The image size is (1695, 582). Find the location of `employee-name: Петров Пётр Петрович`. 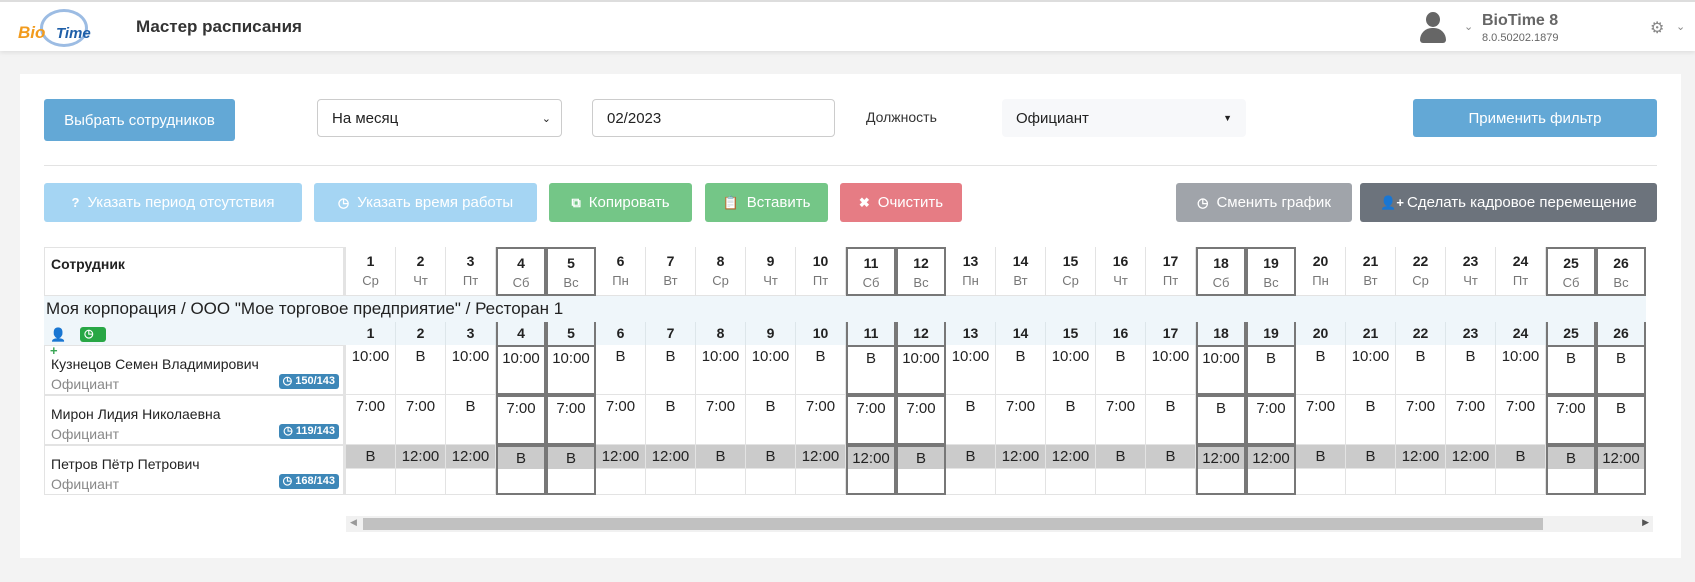

employee-name: Петров Пётр Петрович is located at coordinates (125, 464).